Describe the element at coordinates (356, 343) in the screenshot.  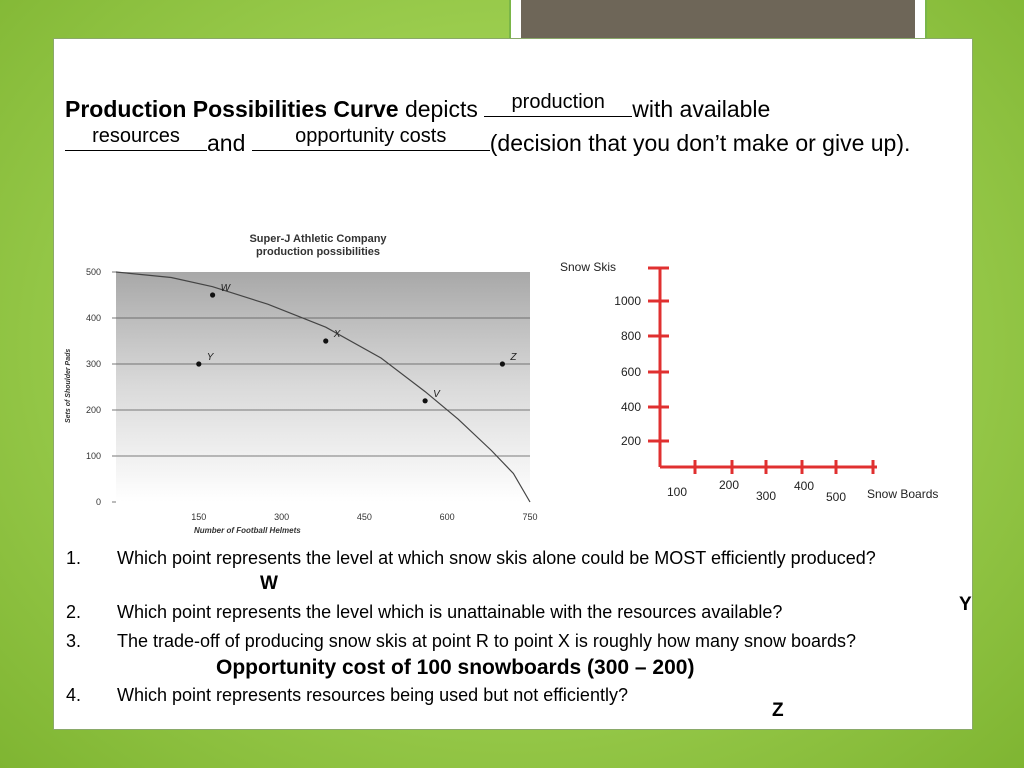
I see `ppc-points: W X V Y Z` at that location.